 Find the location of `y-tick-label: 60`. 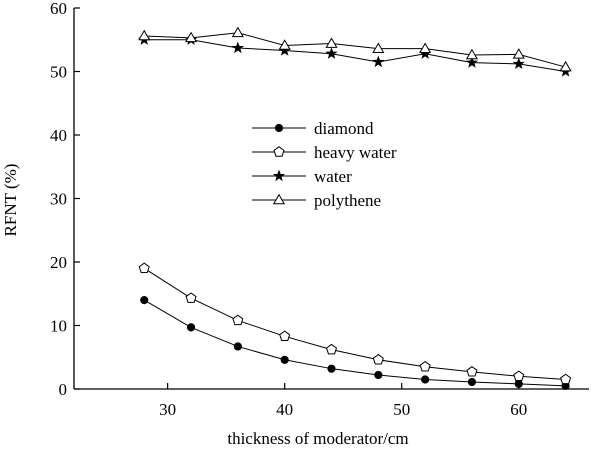

y-tick-label: 60 is located at coordinates (58, 9).